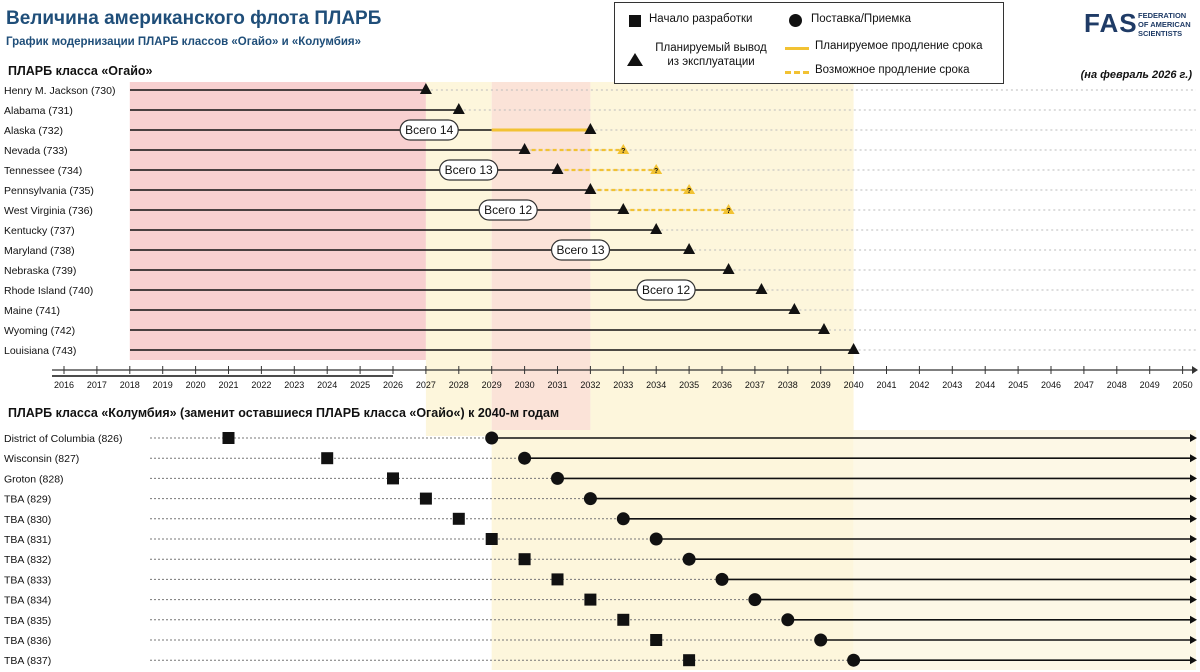 This screenshot has width=1200, height=672. What do you see at coordinates (261, 385) in the screenshot?
I see `axis-tick-label: 2022` at bounding box center [261, 385].